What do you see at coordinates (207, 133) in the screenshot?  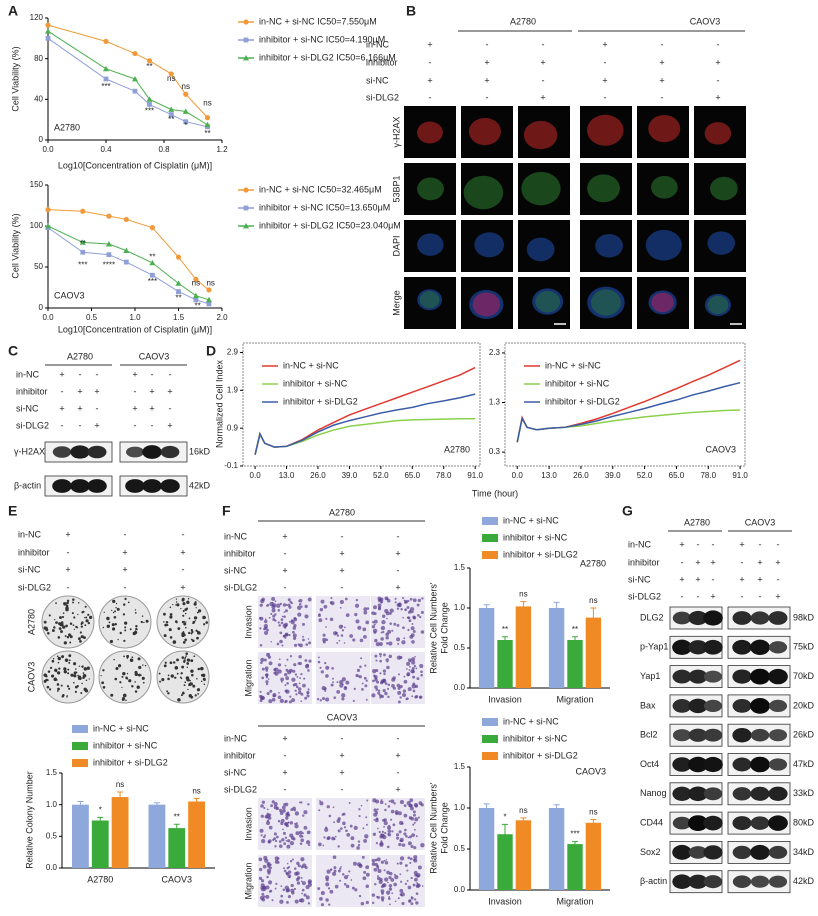 I see `significance-label: **` at bounding box center [207, 133].